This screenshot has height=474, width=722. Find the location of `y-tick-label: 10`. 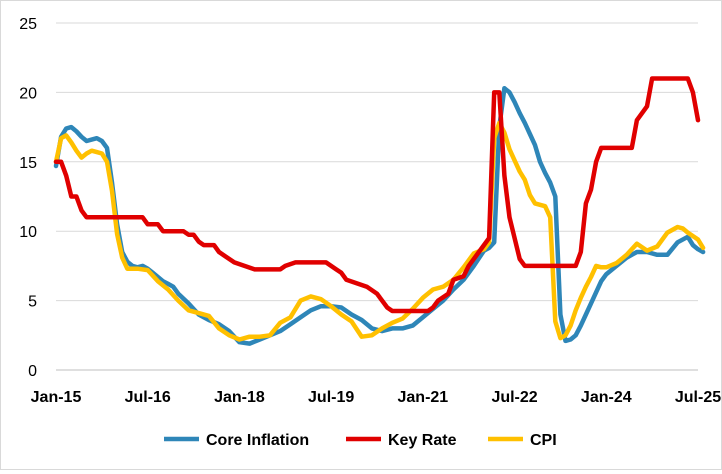

y-tick-label: 10 is located at coordinates (28, 232).